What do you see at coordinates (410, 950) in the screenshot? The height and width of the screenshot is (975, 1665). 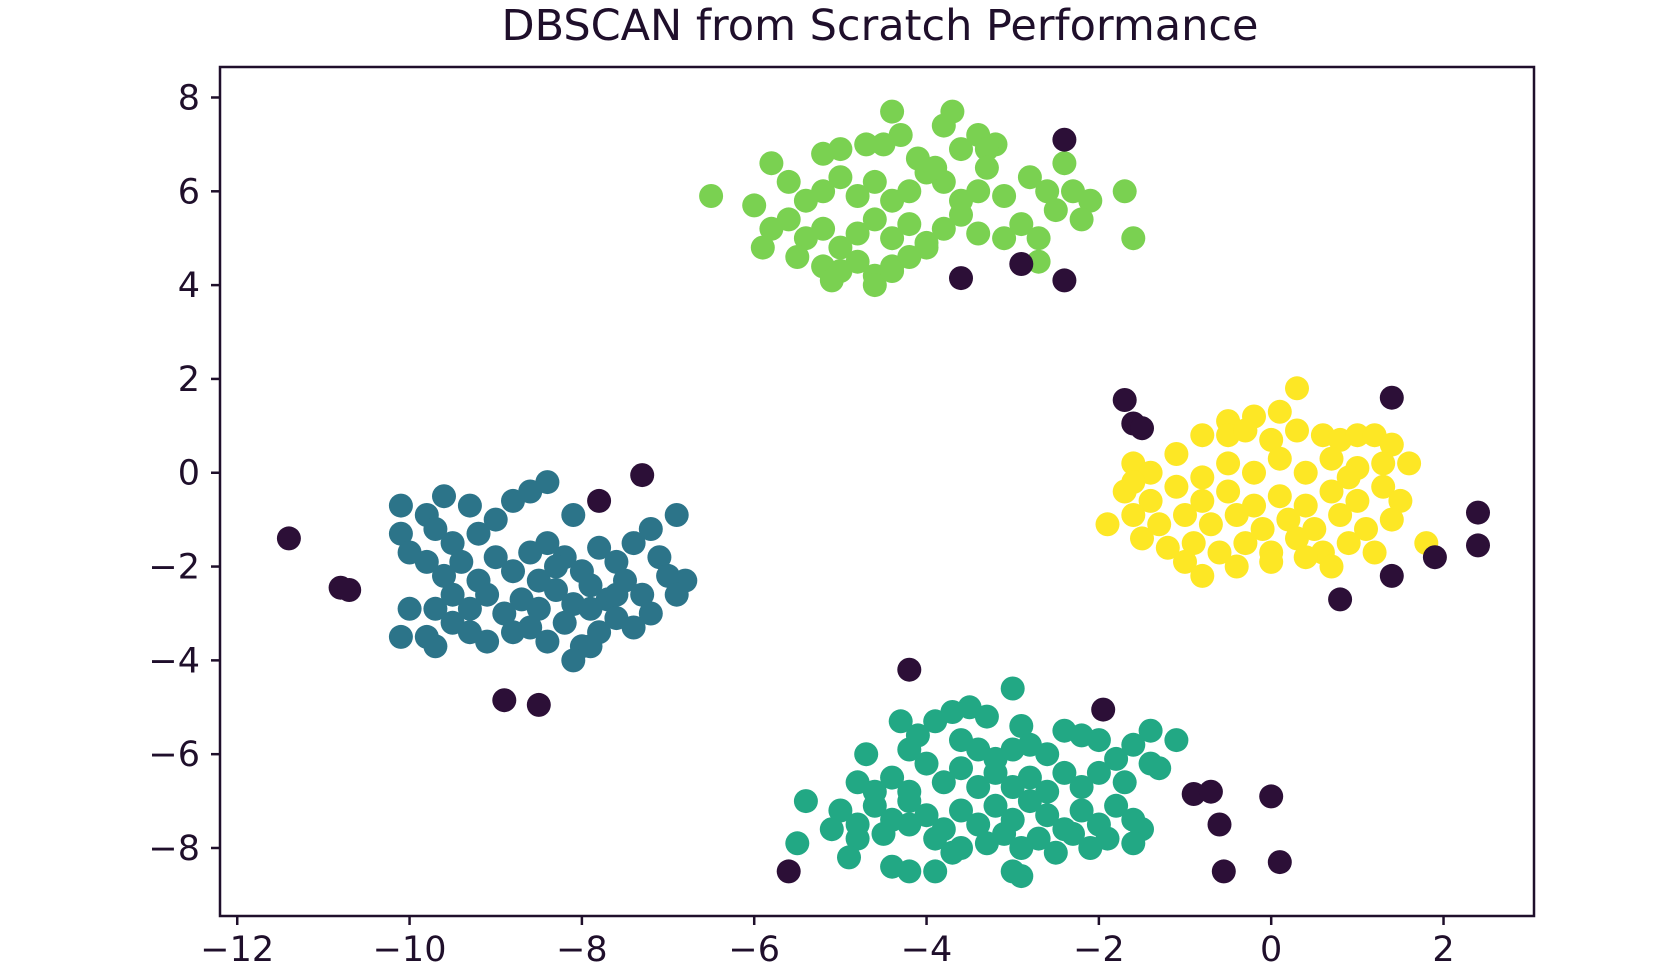 I see `x-tick-label: −10` at bounding box center [410, 950].